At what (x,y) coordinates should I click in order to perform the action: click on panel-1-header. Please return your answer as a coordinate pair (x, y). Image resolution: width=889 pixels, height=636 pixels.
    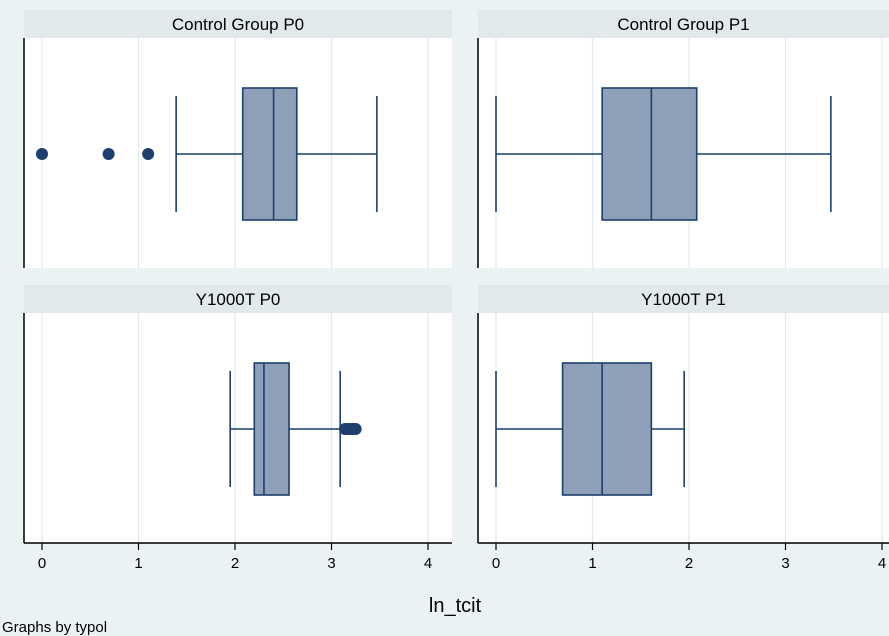
    Looking at the image, I should click on (683, 24).